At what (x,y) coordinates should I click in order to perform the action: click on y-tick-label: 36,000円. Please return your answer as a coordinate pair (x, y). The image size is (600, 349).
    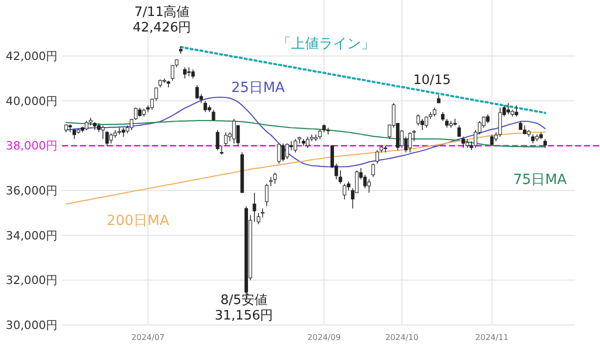
    Looking at the image, I should click on (32, 191).